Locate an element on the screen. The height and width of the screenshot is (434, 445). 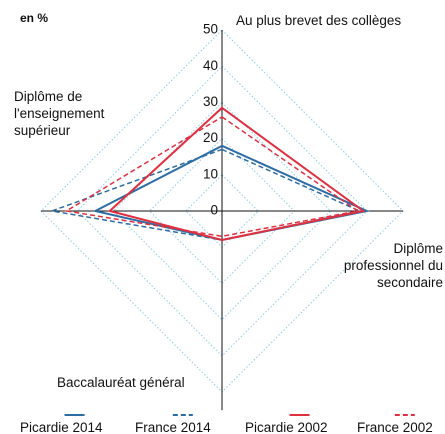
tick-label: 30 is located at coordinates (210, 101).